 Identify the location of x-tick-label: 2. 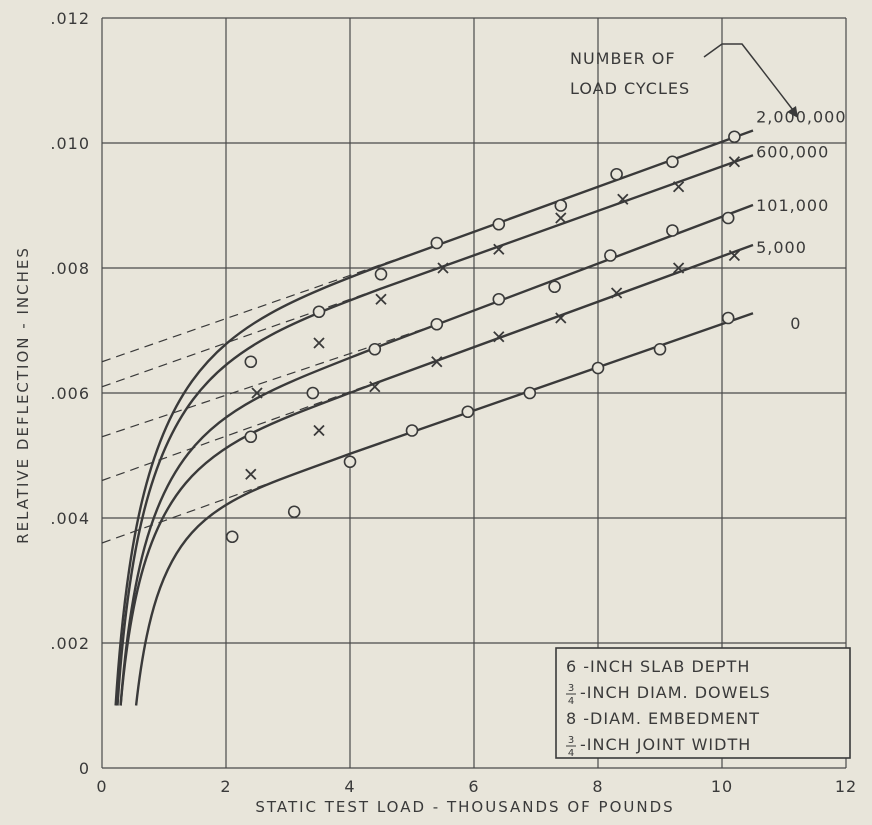
(225, 786).